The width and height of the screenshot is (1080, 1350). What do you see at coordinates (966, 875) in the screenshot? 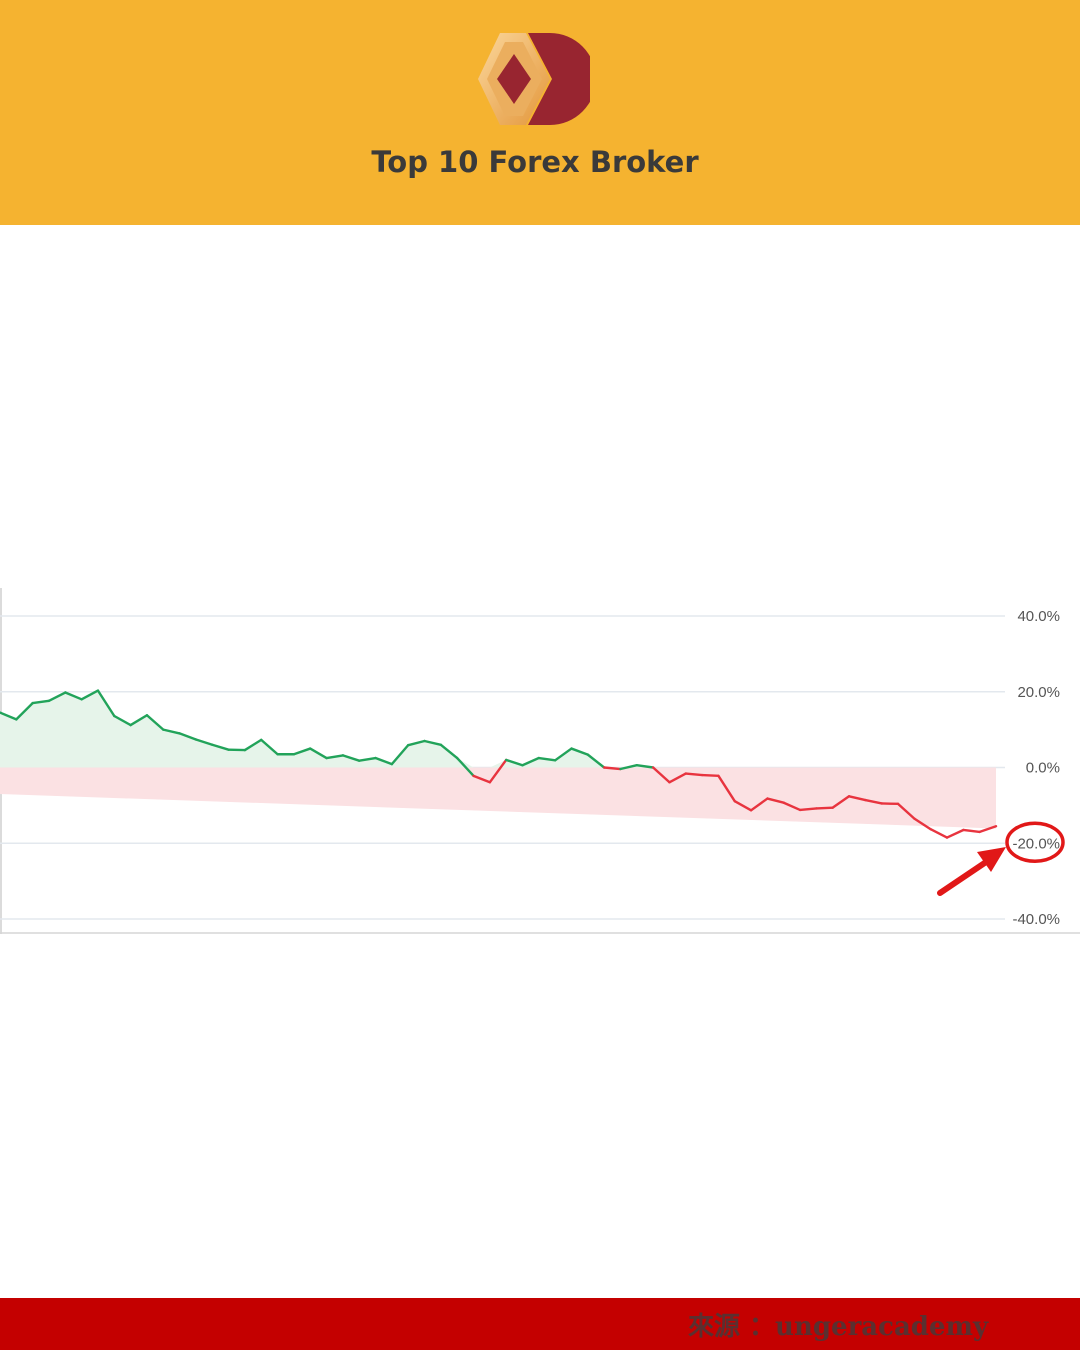
I see `highlight-arrow-shaft` at bounding box center [966, 875].